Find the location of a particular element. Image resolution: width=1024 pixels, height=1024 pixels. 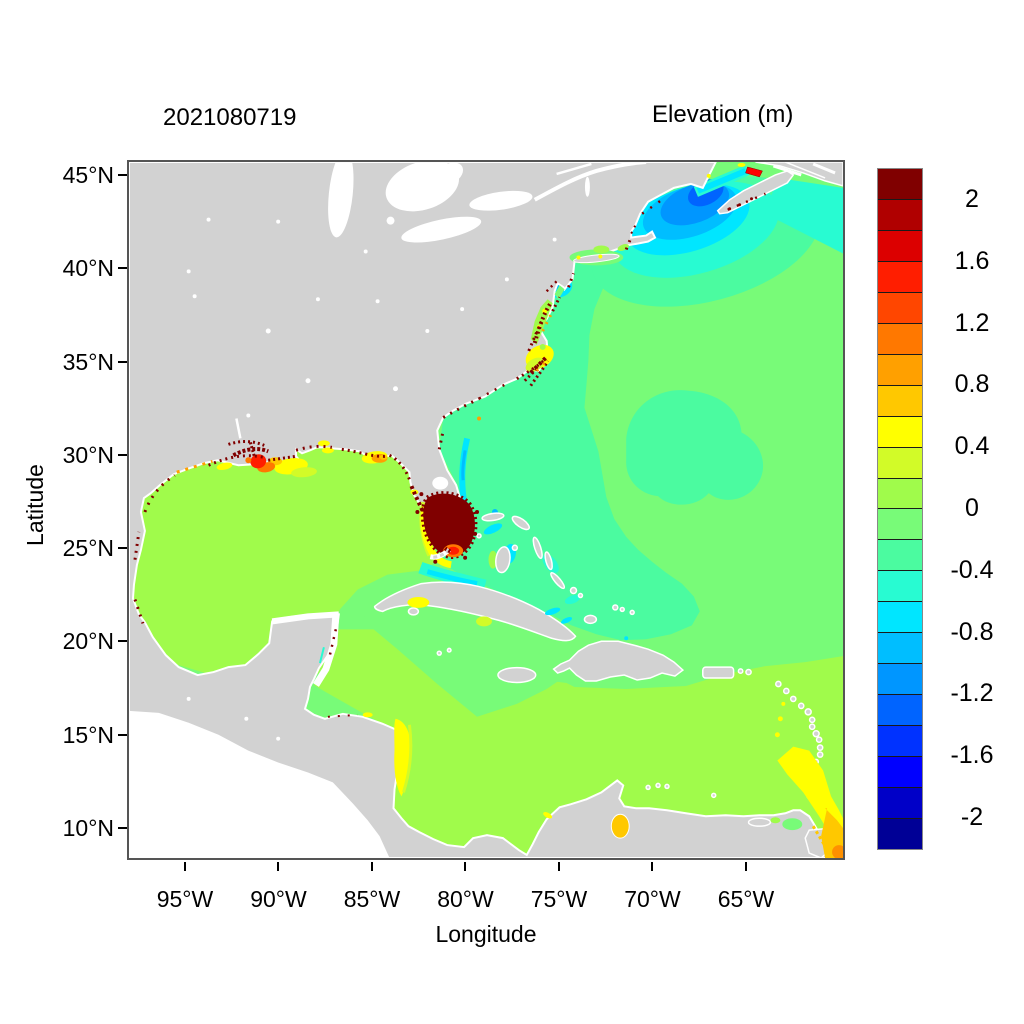

great-lakes is located at coordinates (441, 326).